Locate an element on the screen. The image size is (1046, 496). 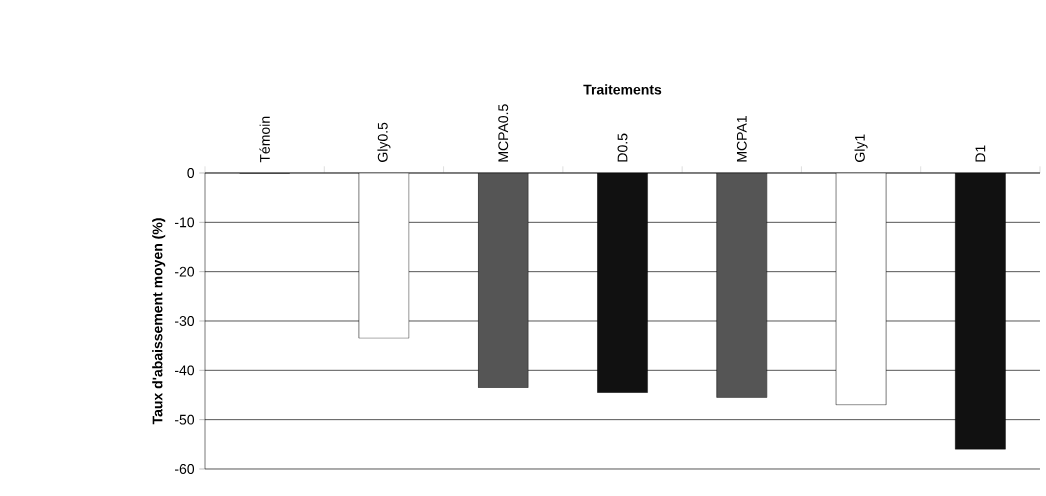
y-tick-label: -10 is located at coordinates (185, 222).